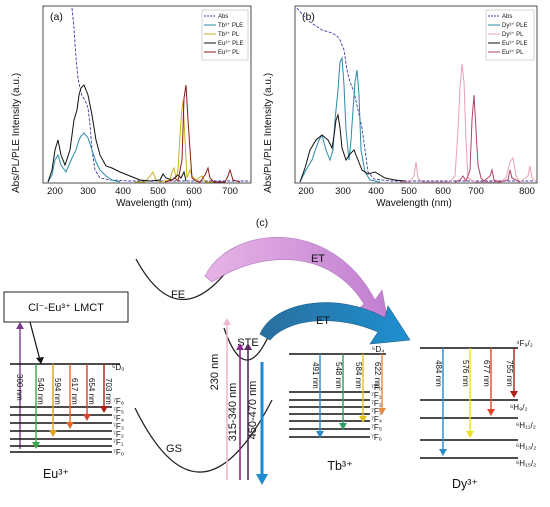 This screenshot has width=550, height=507. I want to click on panel-a-legend-item: Tb³⁺ PLE, so click(230, 25).